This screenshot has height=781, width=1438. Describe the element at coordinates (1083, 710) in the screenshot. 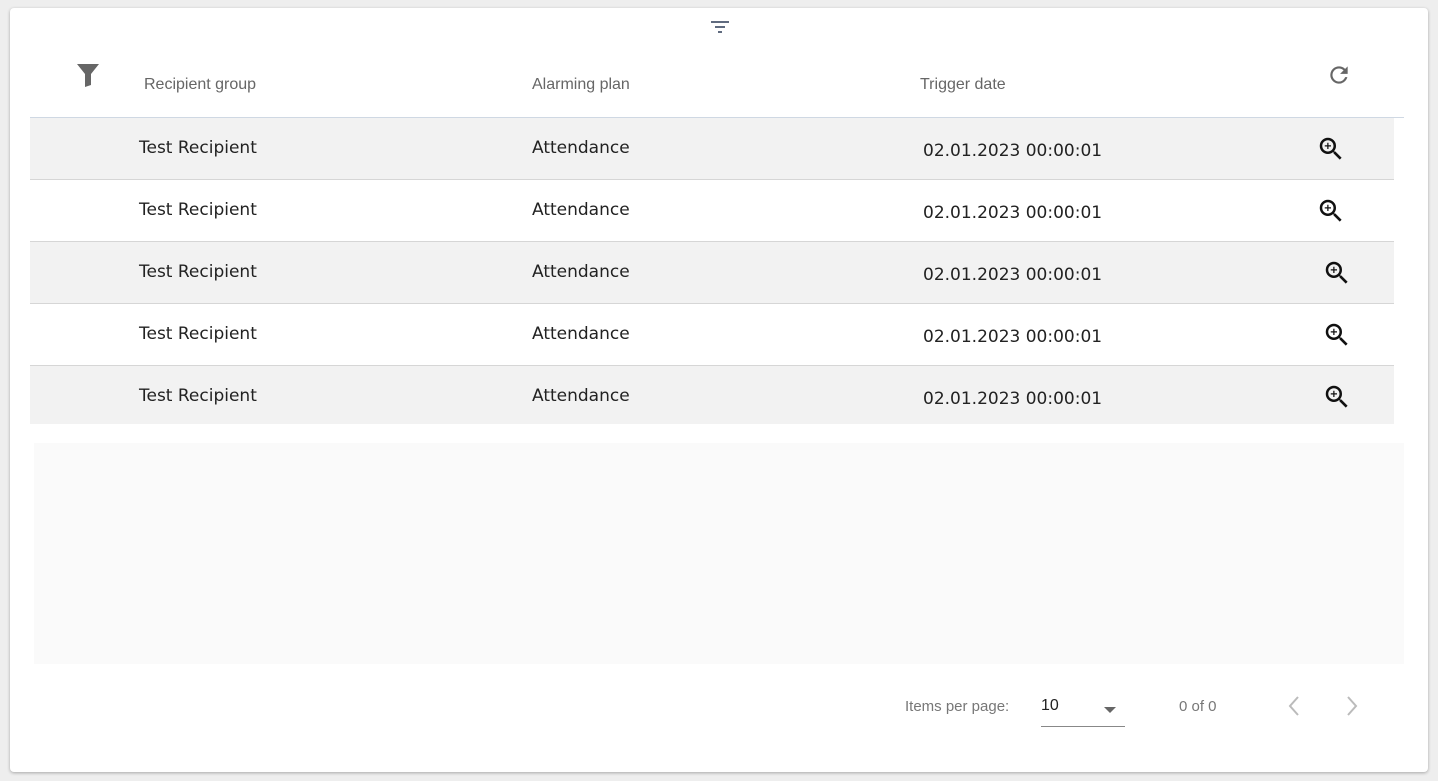

I see `items-per-page-select: 10` at that location.